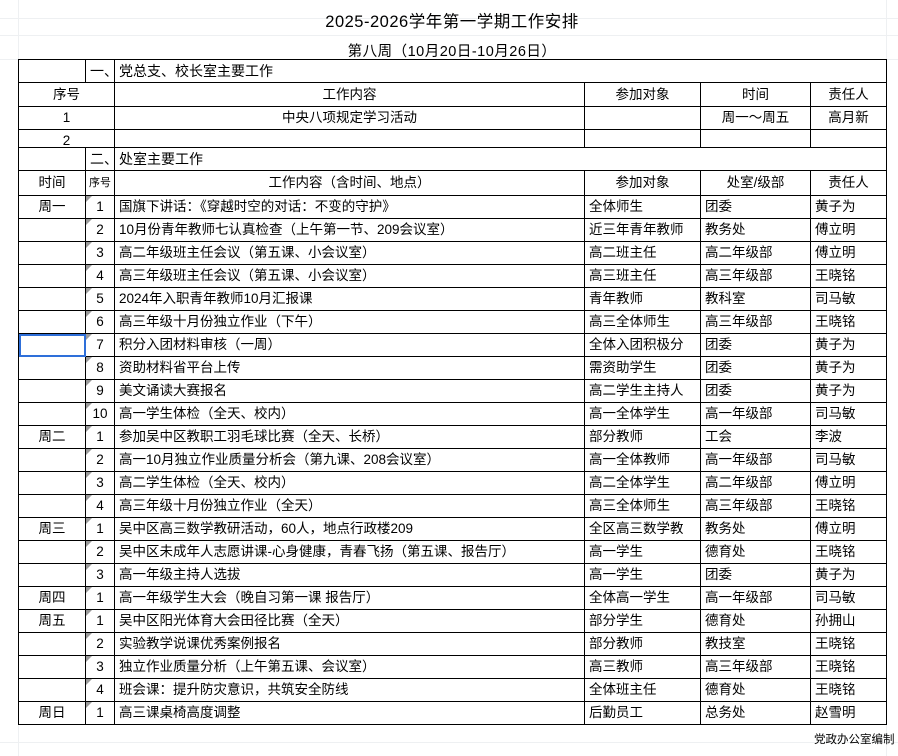 The image size is (898, 756). Describe the element at coordinates (52, 621) in the screenshot. I see `cell-day: 周五` at that location.